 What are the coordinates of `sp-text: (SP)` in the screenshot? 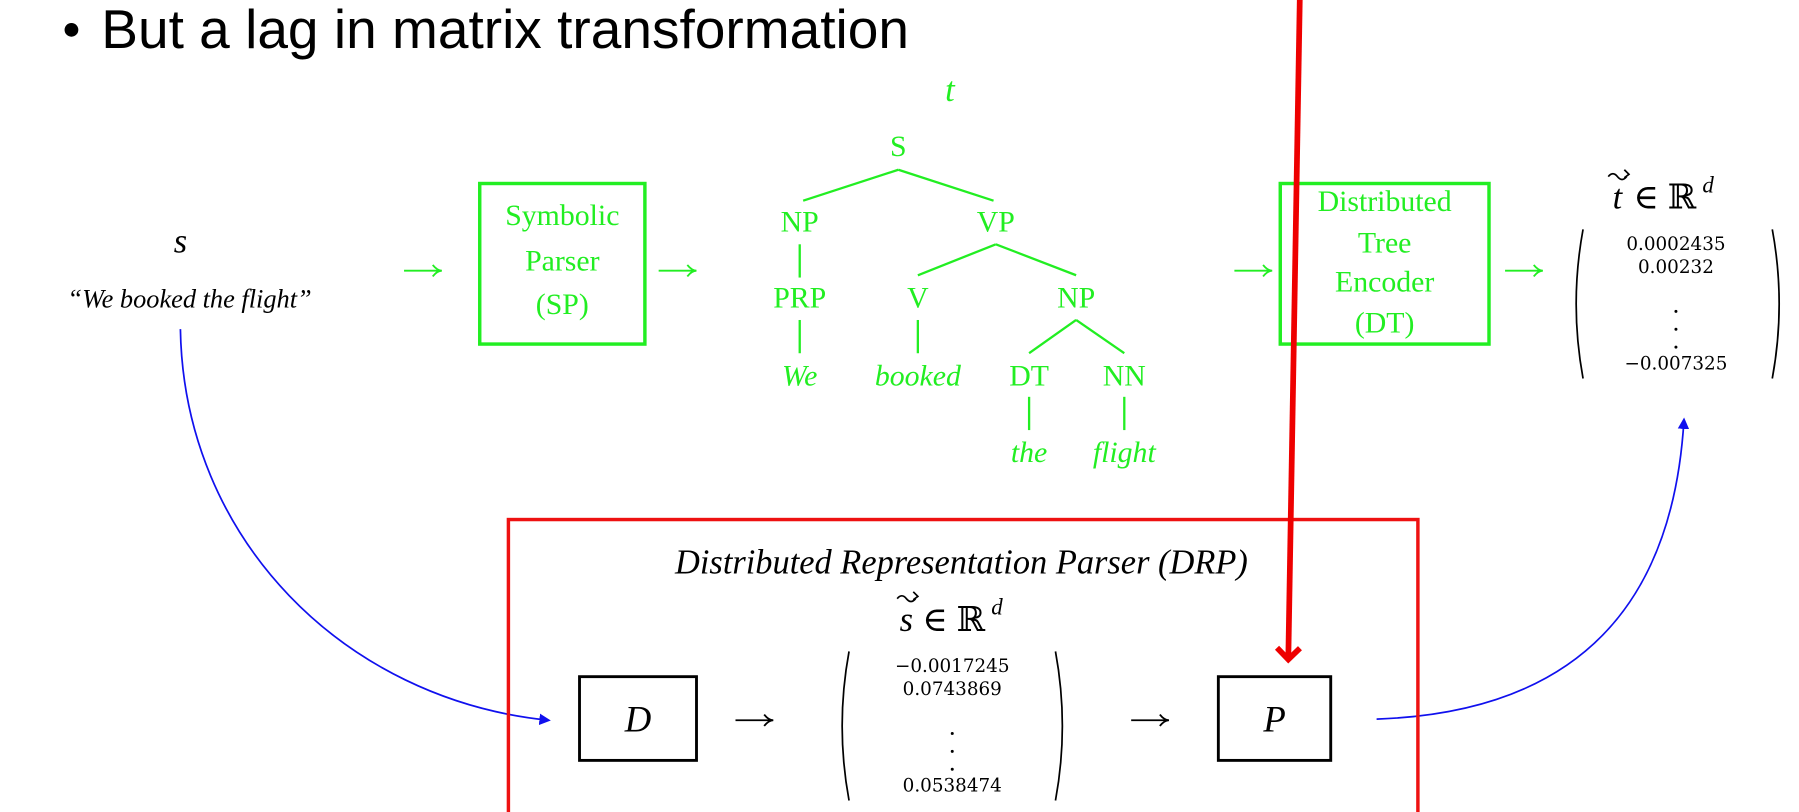 It's located at (562, 304).